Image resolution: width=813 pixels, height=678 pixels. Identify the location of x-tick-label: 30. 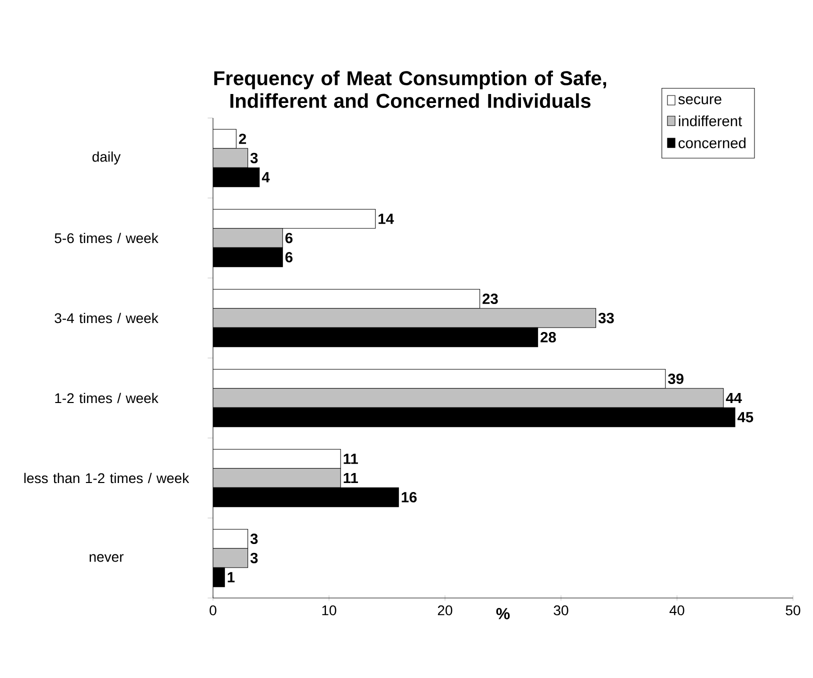
(561, 610).